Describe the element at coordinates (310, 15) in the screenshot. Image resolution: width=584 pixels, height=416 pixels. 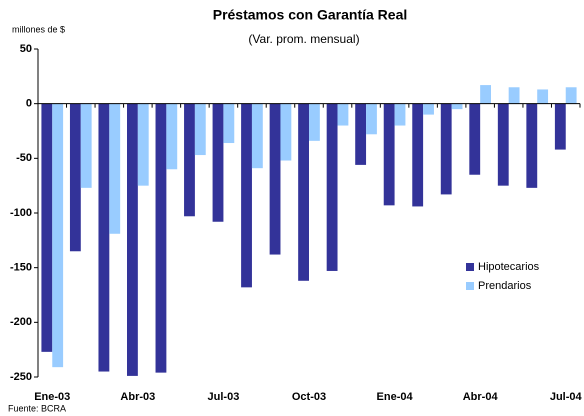
I see `chart-title: Préstamos con Garantía Real` at that location.